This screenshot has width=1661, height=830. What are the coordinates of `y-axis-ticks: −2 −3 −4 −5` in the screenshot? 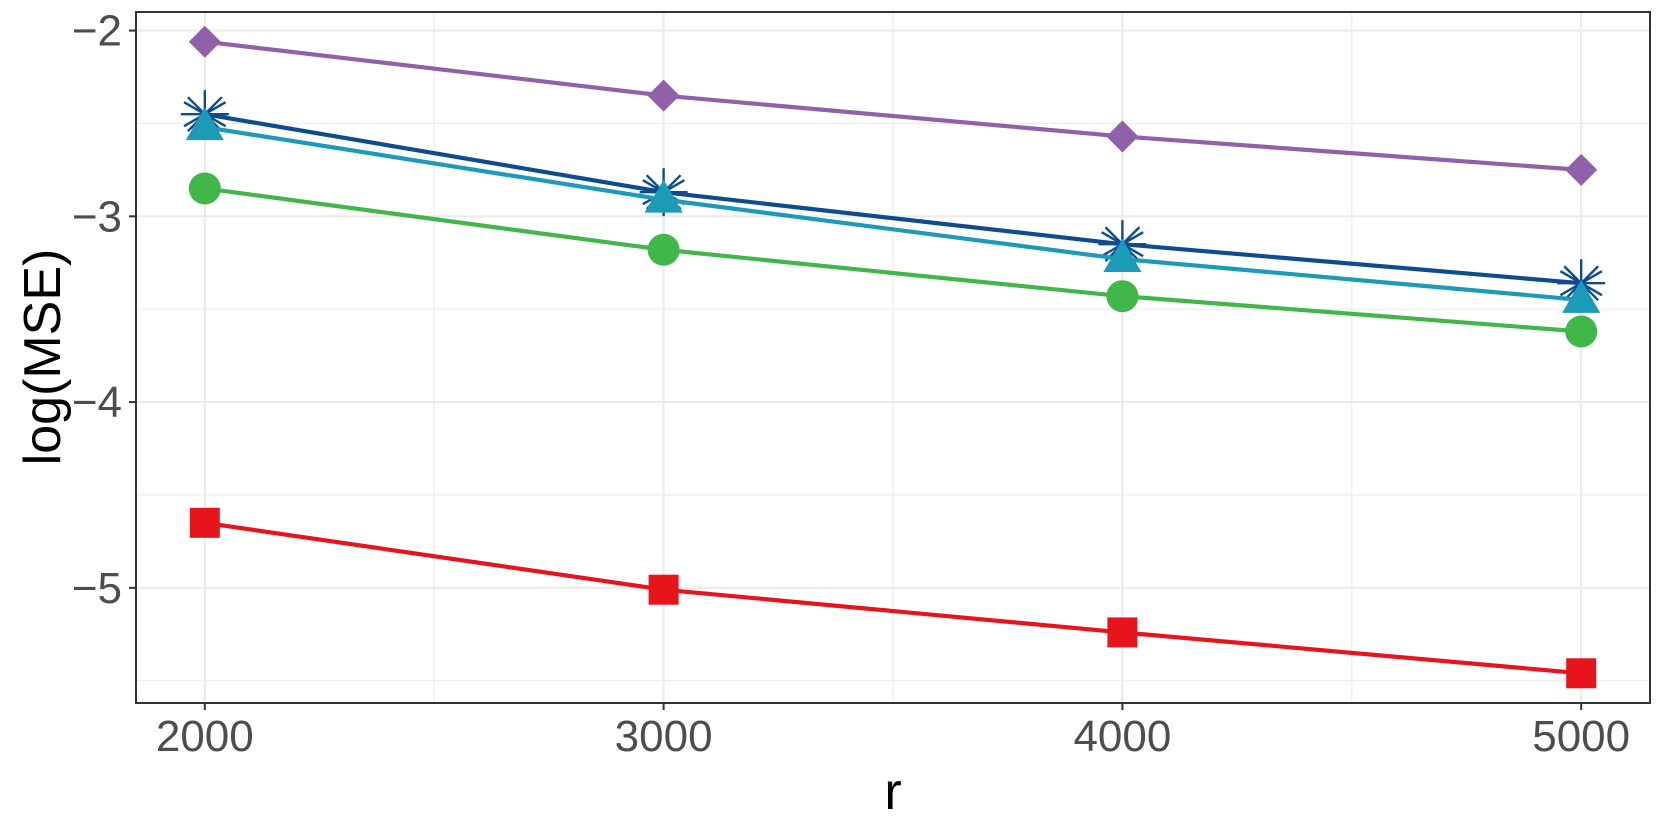 It's located at (104, 310).